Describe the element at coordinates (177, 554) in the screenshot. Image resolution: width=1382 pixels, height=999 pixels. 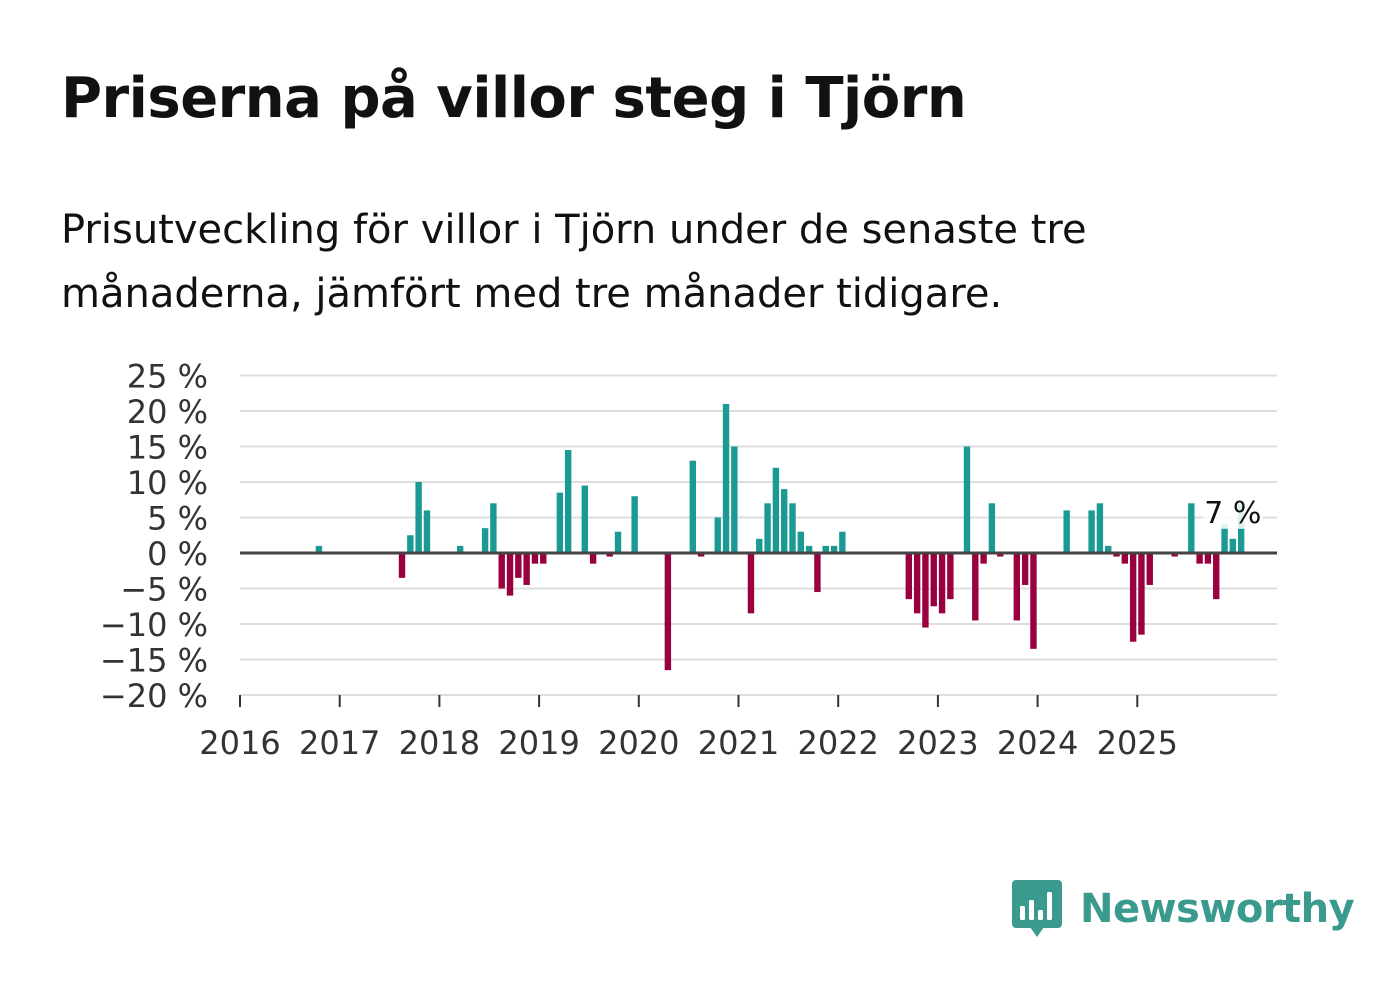
I see `y-tick-label: 0 %` at that location.